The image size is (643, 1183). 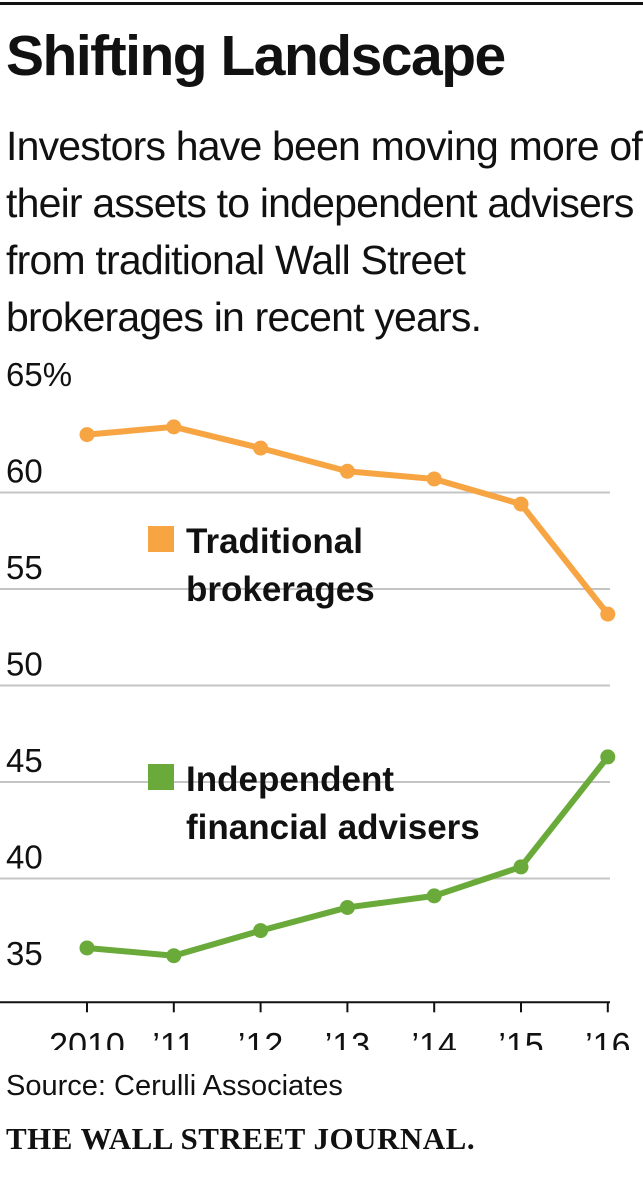 I want to click on x-tick-label: ’16, so click(x=607, y=1038).